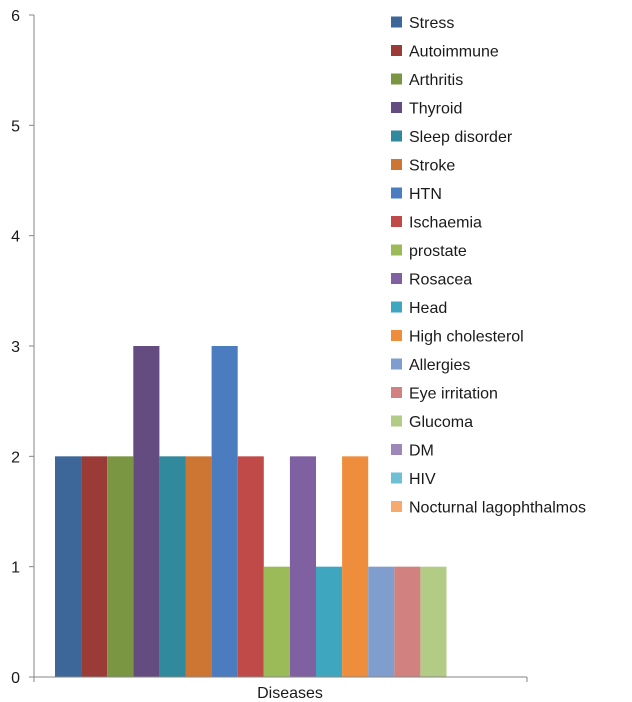  I want to click on bar-allergies, so click(381, 621).